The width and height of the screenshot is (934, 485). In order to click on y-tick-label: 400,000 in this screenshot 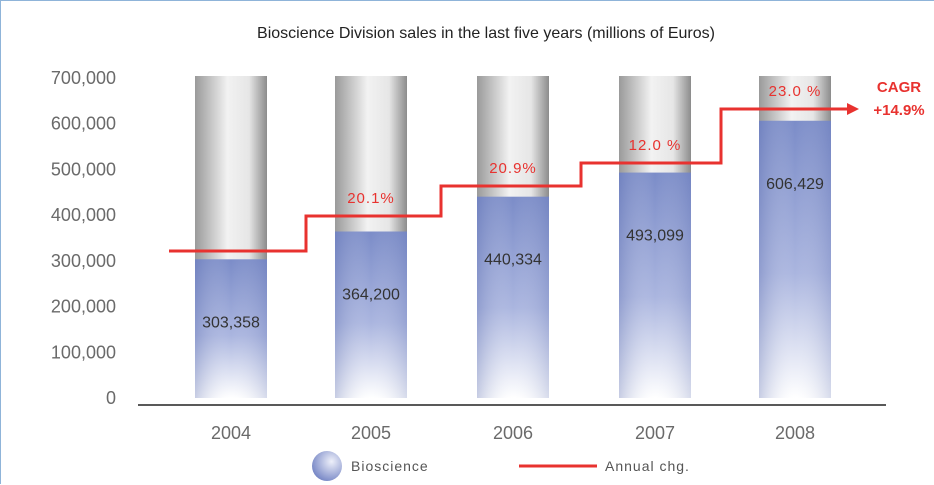, I will do `click(83, 215)`.